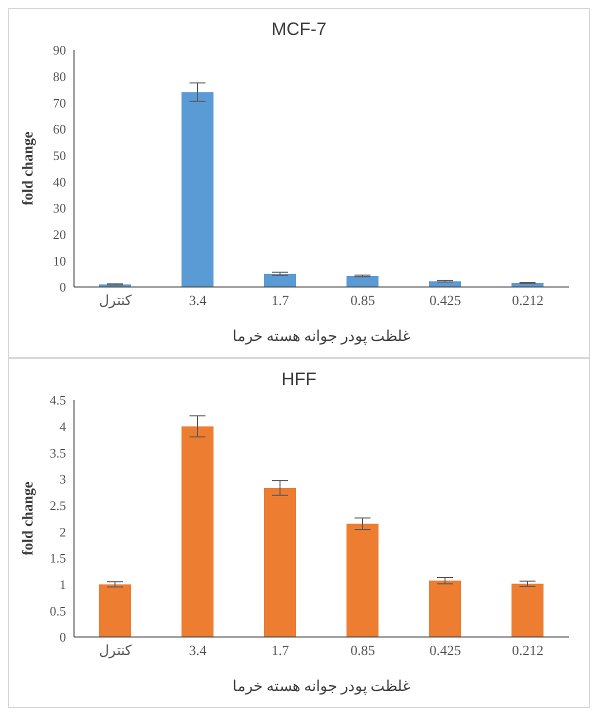 This screenshot has width=592, height=719. I want to click on y-tick-label: 2.5, so click(58, 505).